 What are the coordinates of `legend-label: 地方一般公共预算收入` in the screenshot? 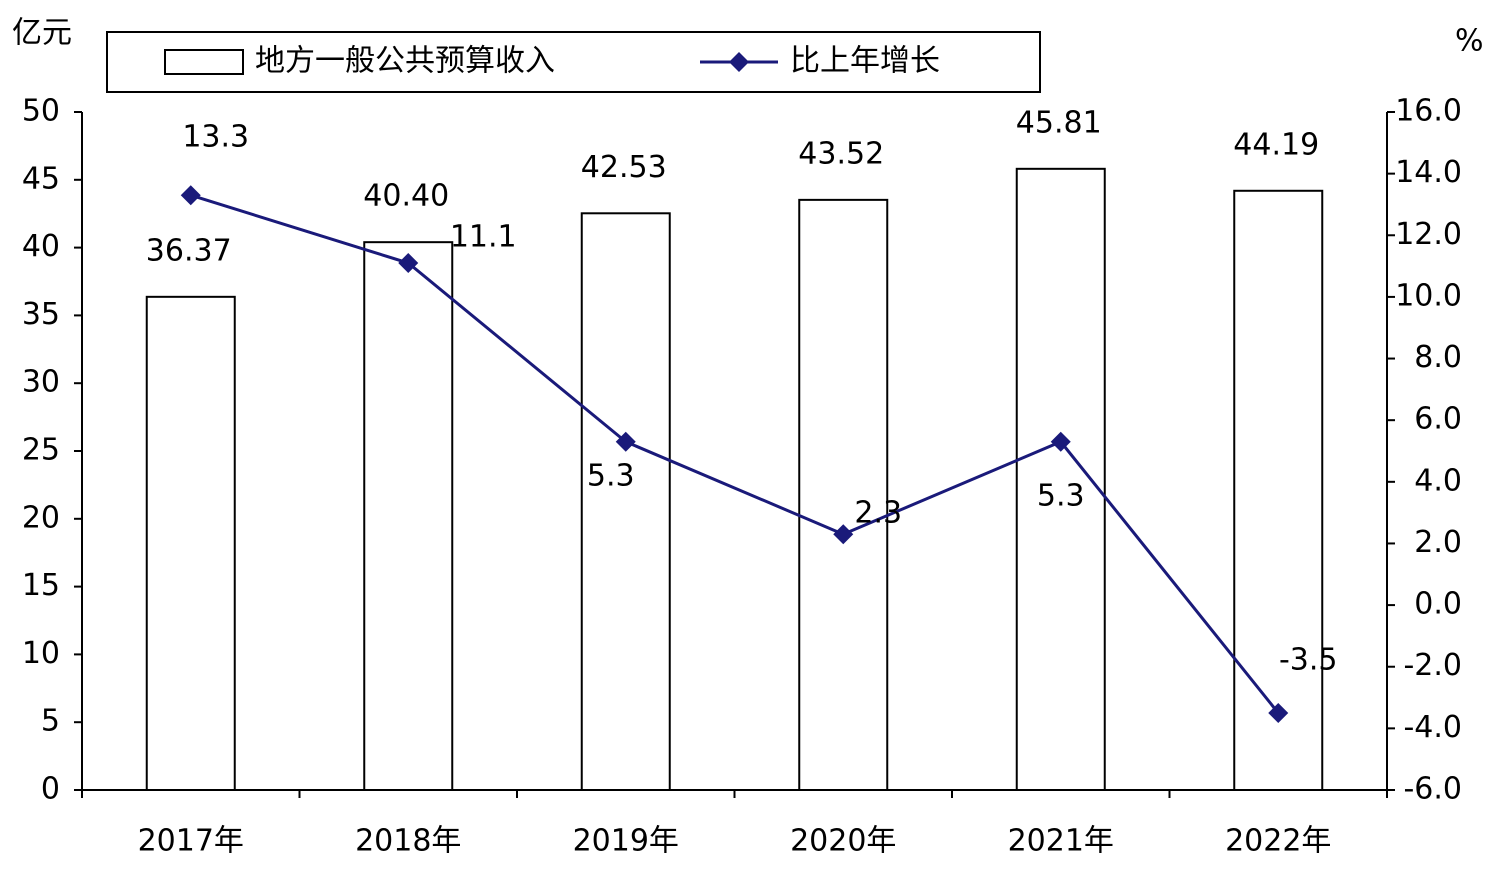 It's located at (405, 61).